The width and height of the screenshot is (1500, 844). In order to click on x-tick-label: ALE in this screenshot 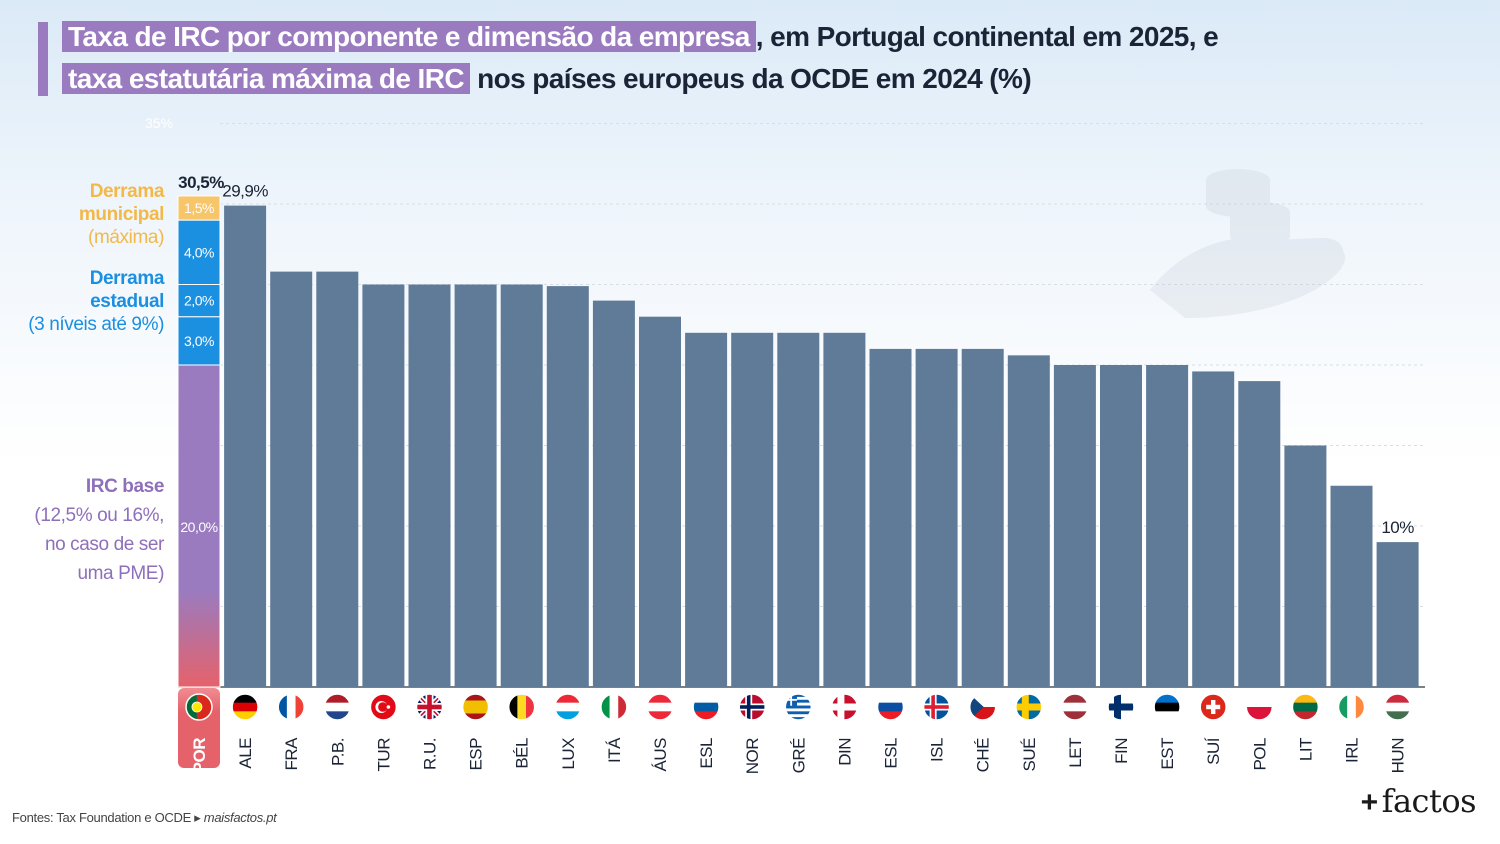, I will do `click(245, 753)`.